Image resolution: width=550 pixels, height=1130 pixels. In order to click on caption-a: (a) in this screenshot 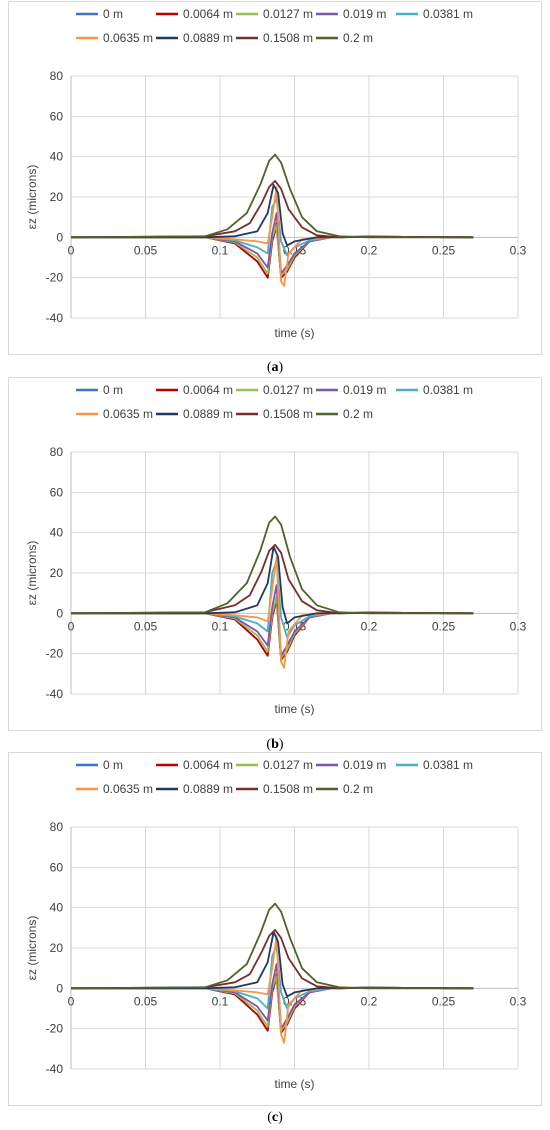, I will do `click(275, 367)`.